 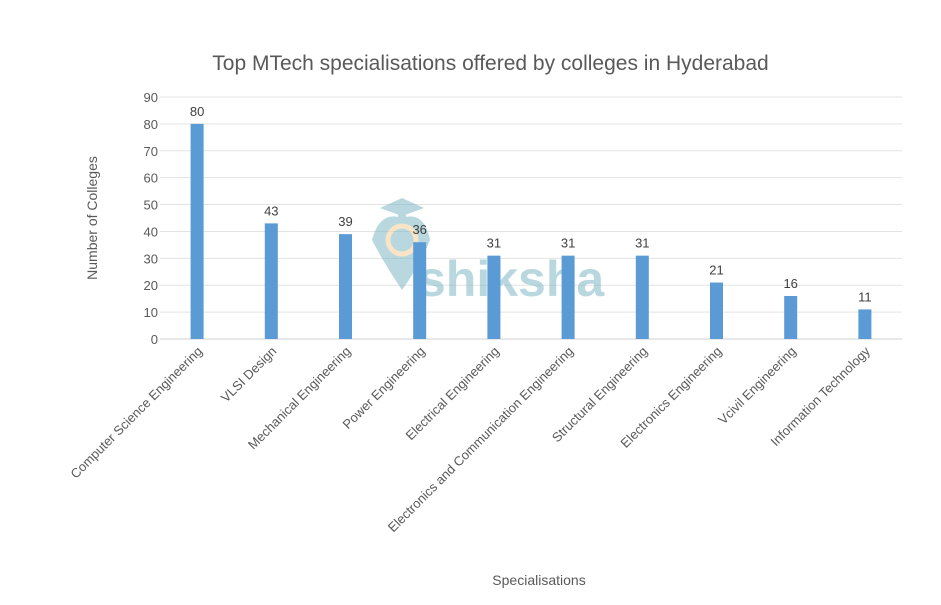 I want to click on data-label: 11, so click(x=865, y=296).